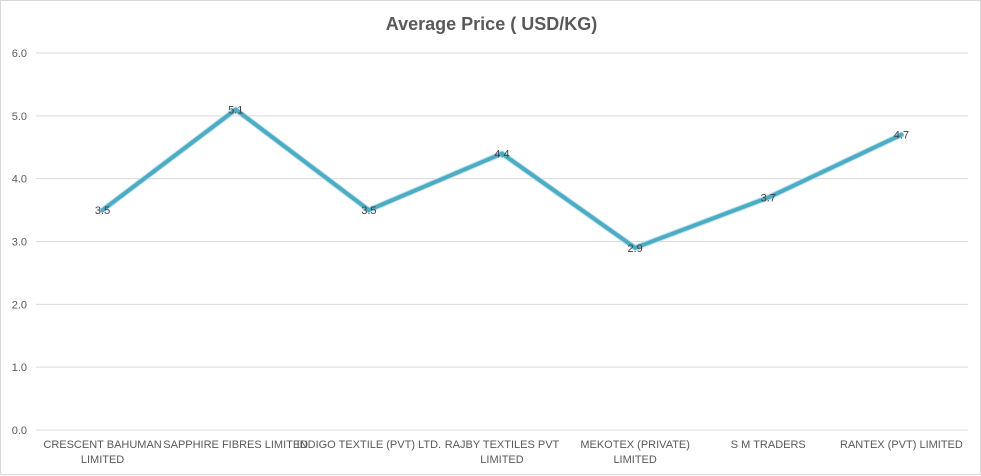 Image resolution: width=981 pixels, height=476 pixels. Describe the element at coordinates (491, 24) in the screenshot. I see `chart-title: Average Price ( USD/KG)` at that location.